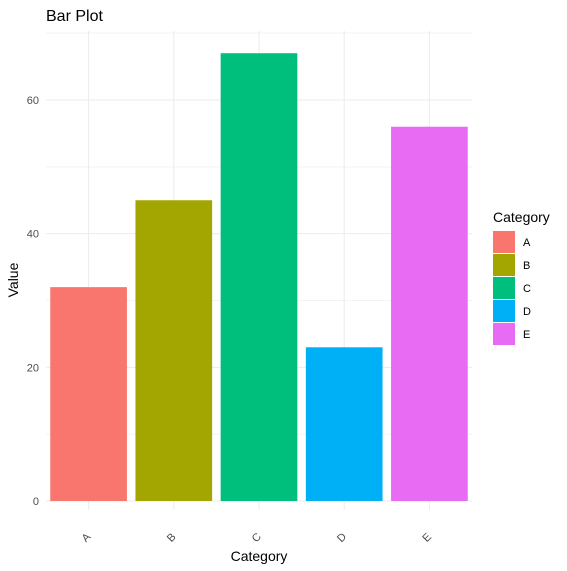 The image size is (567, 571). Describe the element at coordinates (88, 394) in the screenshot. I see `bar-a` at that location.